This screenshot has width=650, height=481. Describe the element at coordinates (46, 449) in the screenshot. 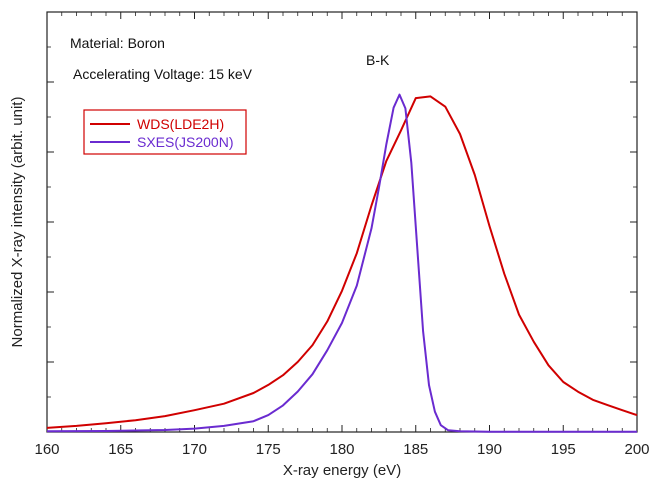

I see `x-tick-label: 160` at that location.